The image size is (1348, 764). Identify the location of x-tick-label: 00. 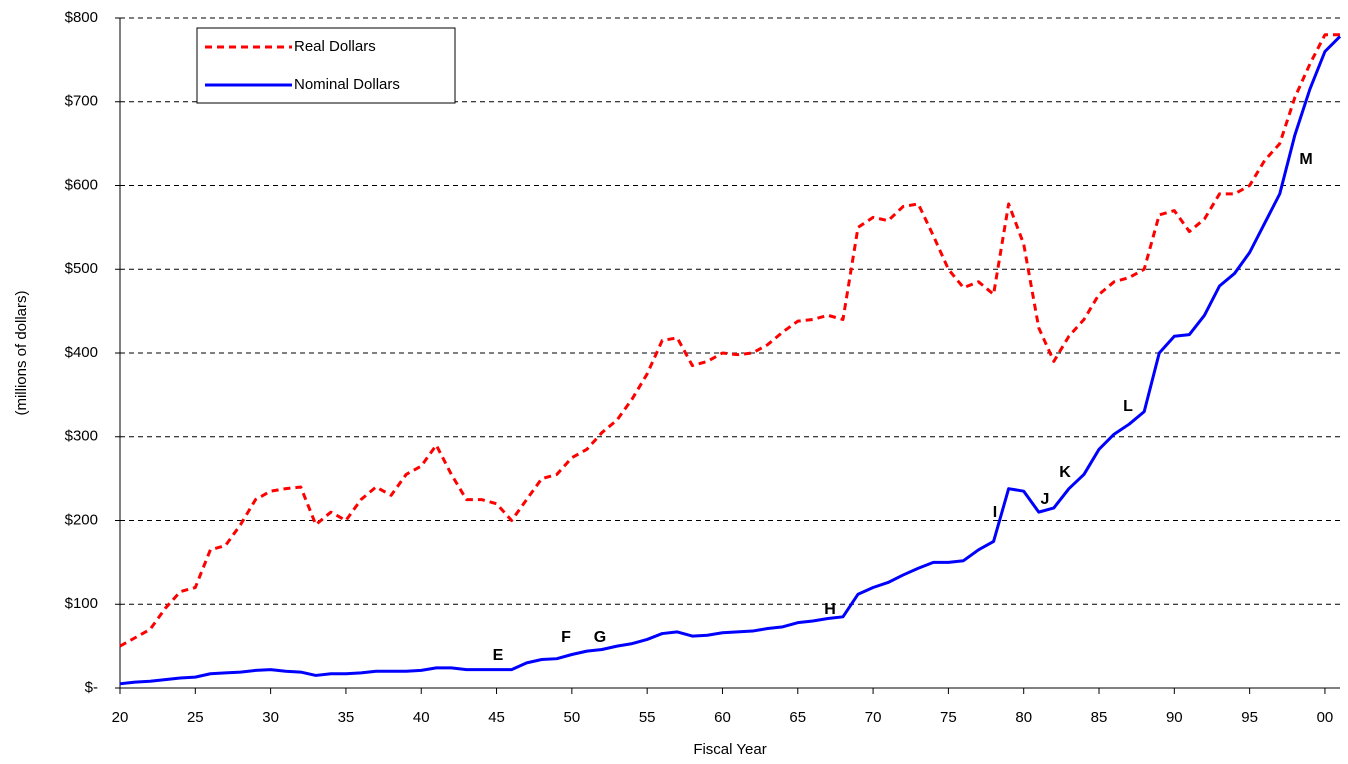
(1325, 717).